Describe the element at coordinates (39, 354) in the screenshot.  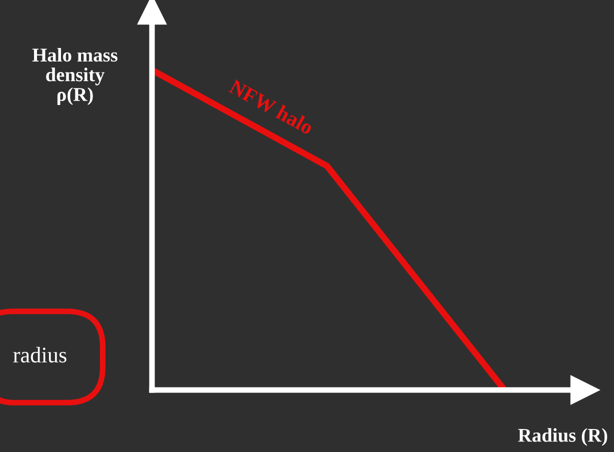
I see `text: radius` at that location.